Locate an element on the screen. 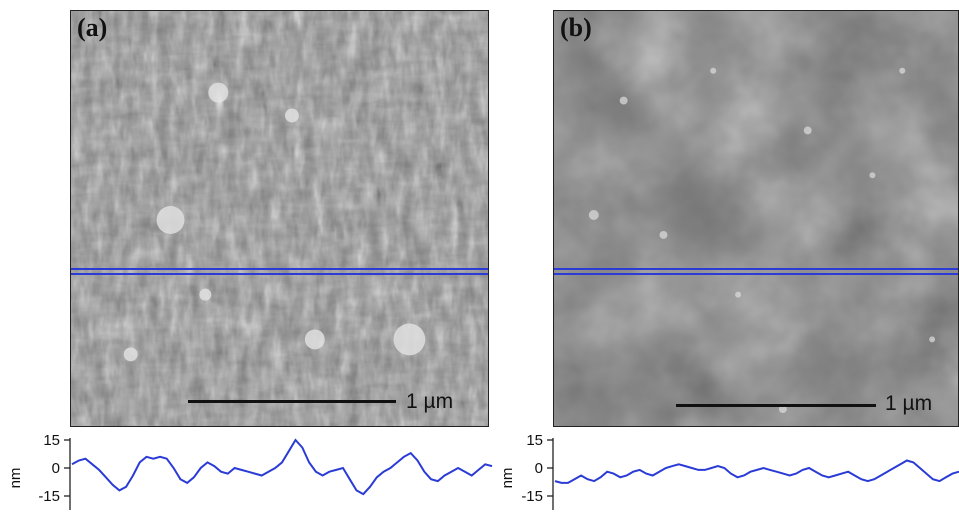 This screenshot has height=512, width=959. height-profile-plot-a: nm 15 0 -15 is located at coordinates (250, 471).